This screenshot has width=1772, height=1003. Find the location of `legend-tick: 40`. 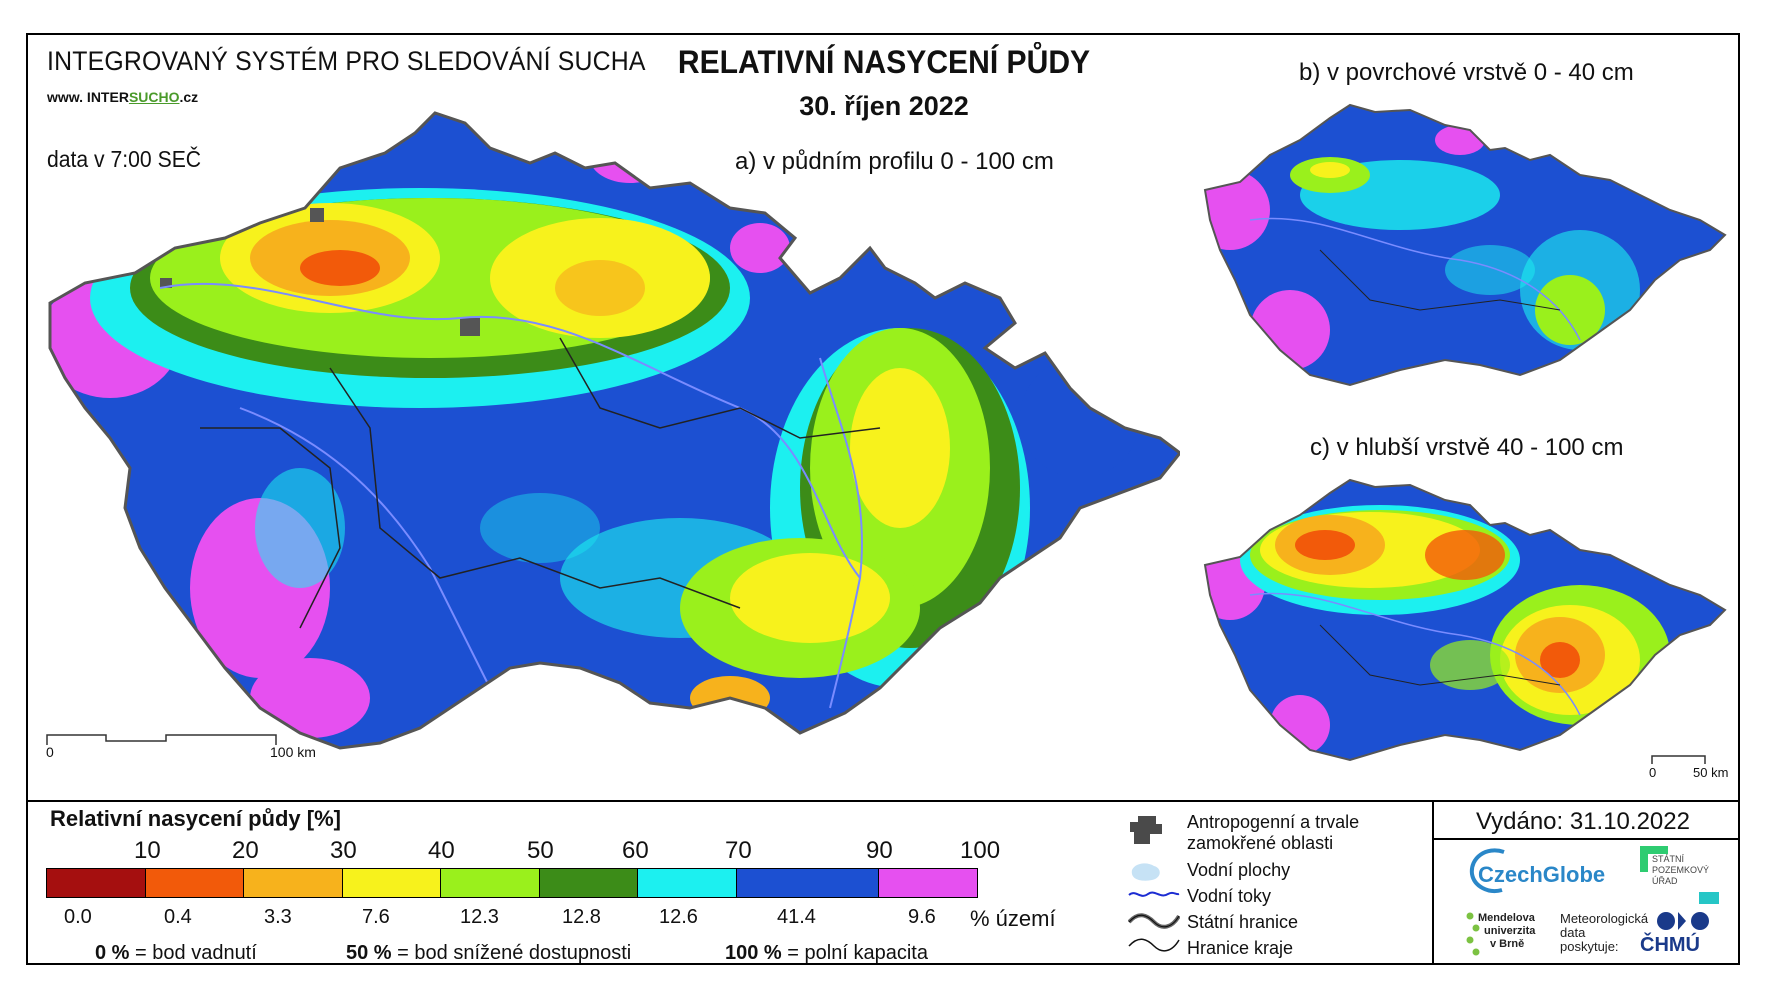

legend-tick: 40 is located at coordinates (441, 850).